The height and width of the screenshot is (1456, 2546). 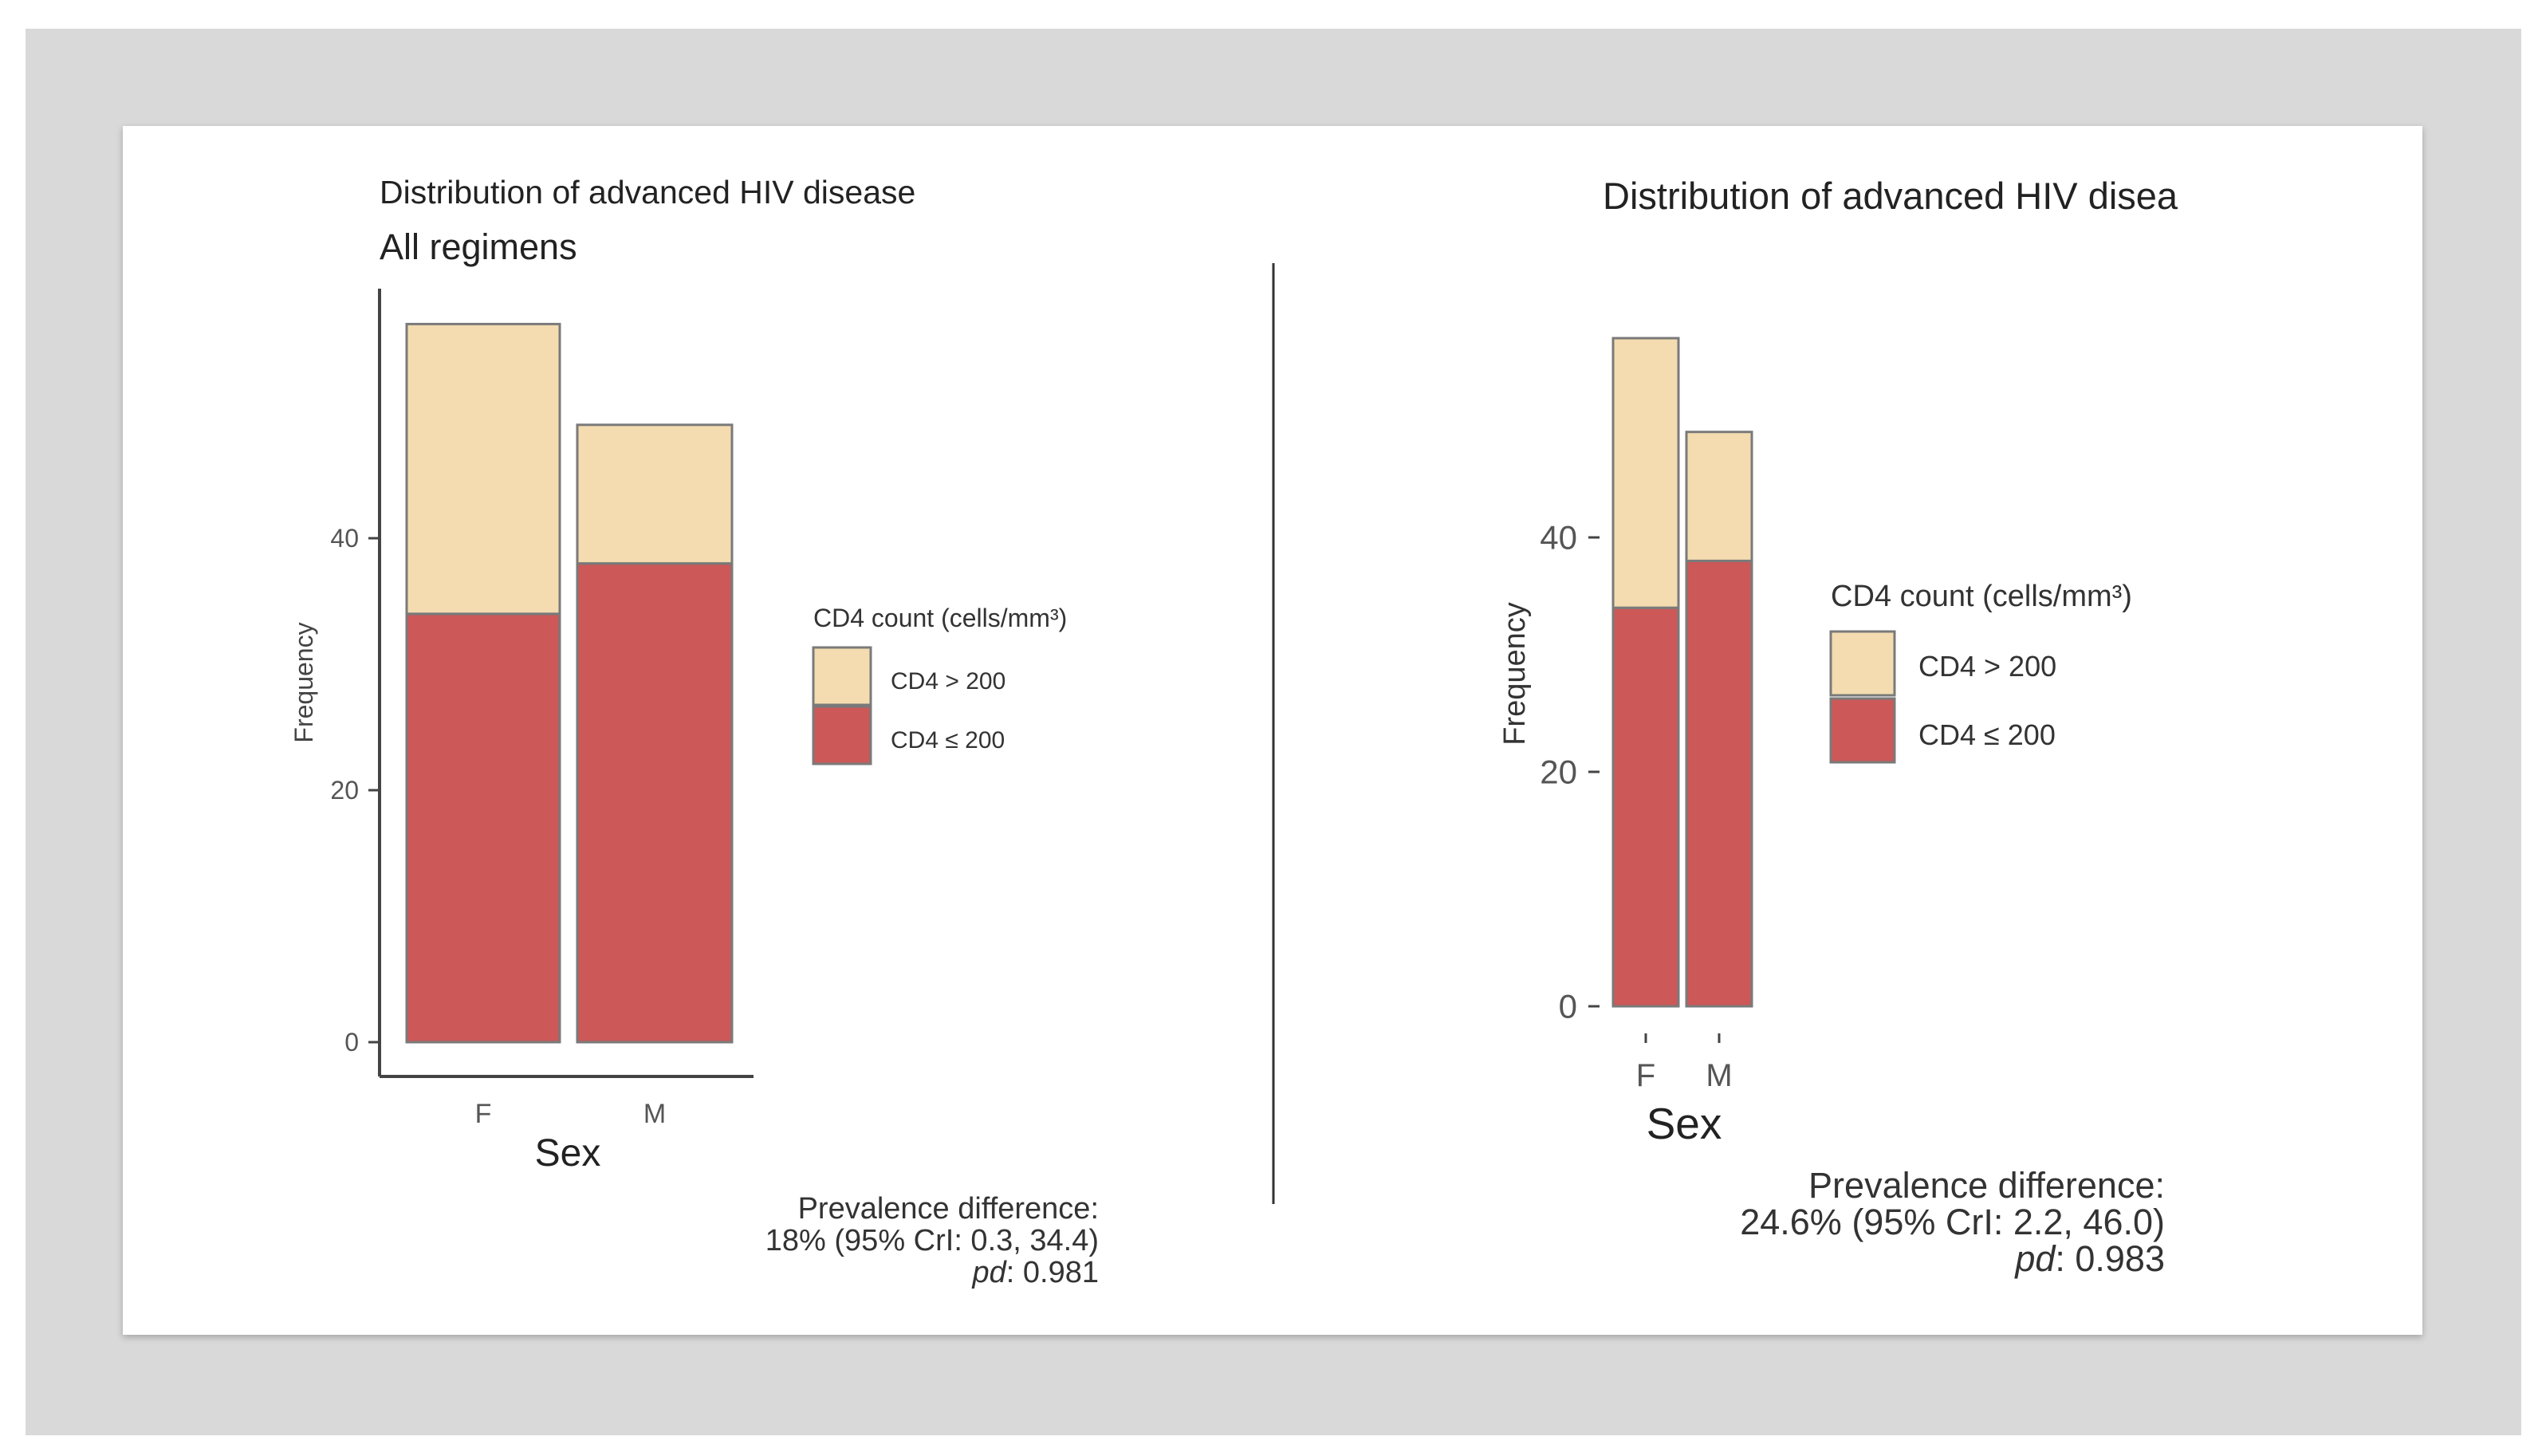 I want to click on chart1-annotation-line2: 18% (95% CrI: 0.3, 34.4), so click(x=932, y=1240).